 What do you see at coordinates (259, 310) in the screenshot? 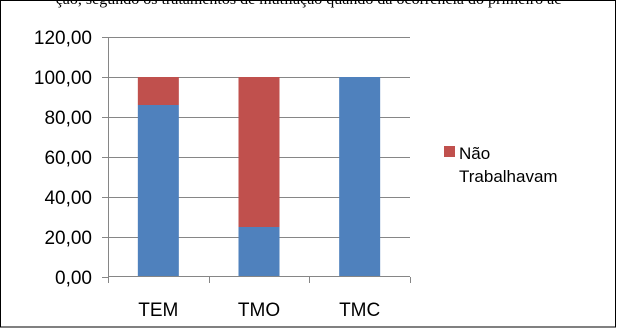
I see `x-tick-label: TMO` at bounding box center [259, 310].